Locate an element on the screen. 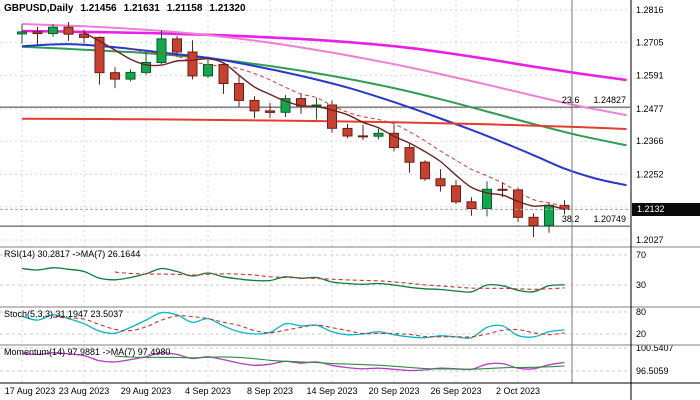  stoch-signal-line is located at coordinates (308, 326).